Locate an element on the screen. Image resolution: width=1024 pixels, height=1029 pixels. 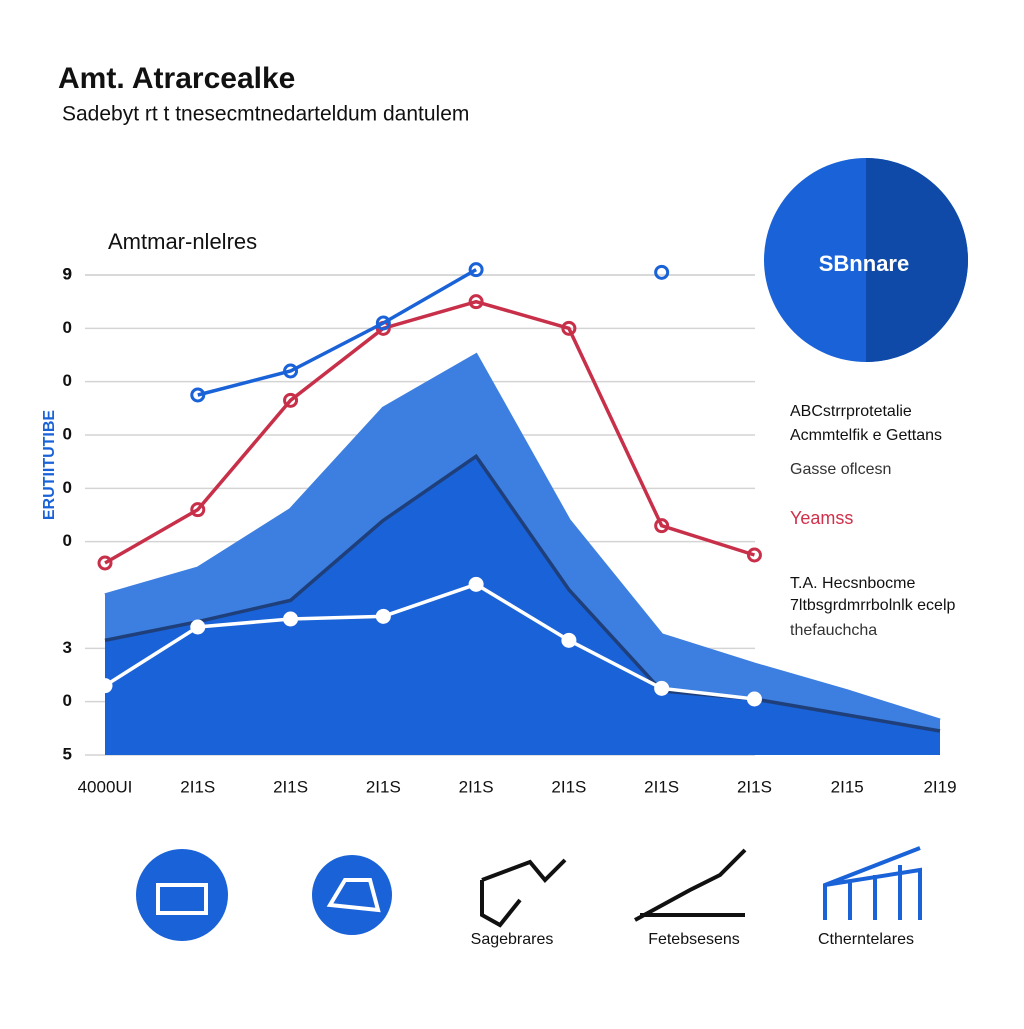
y-tick-label: 5 is located at coordinates (67, 753).